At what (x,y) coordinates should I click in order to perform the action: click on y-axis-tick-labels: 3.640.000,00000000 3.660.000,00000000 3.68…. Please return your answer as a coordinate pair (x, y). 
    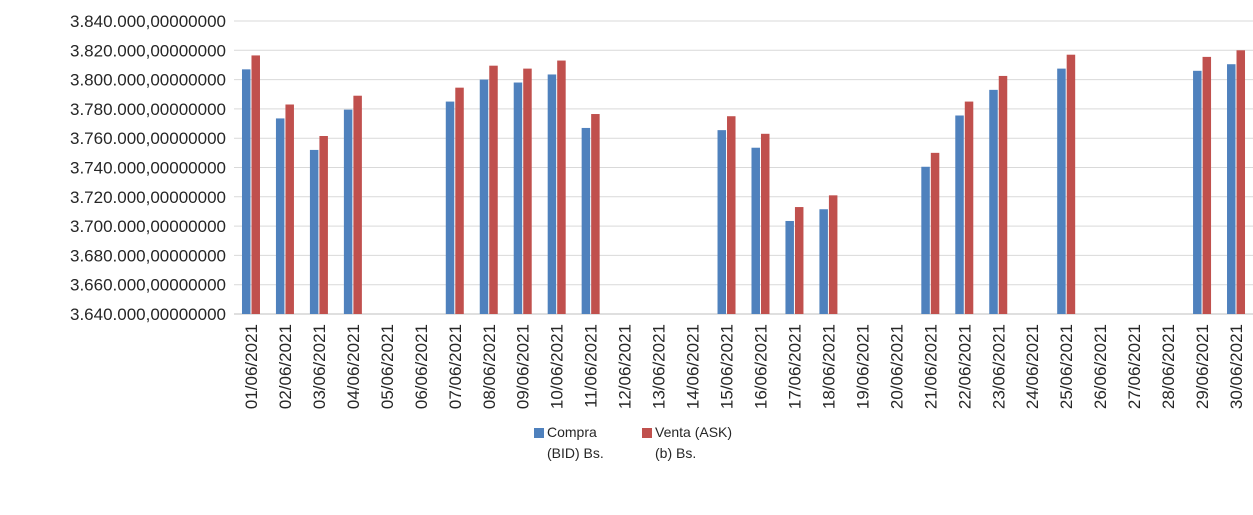
    Looking at the image, I should click on (148, 168).